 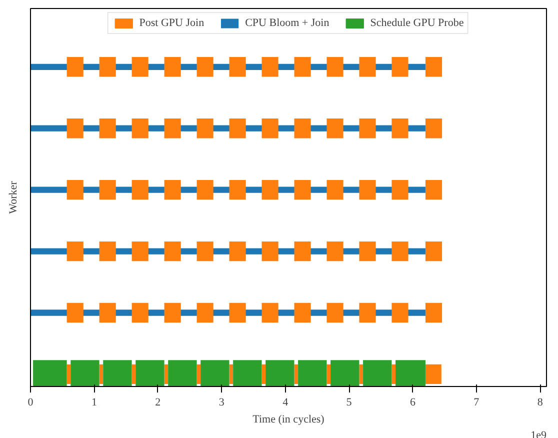 What do you see at coordinates (221, 402) in the screenshot?
I see `x-tick-label: 3` at bounding box center [221, 402].